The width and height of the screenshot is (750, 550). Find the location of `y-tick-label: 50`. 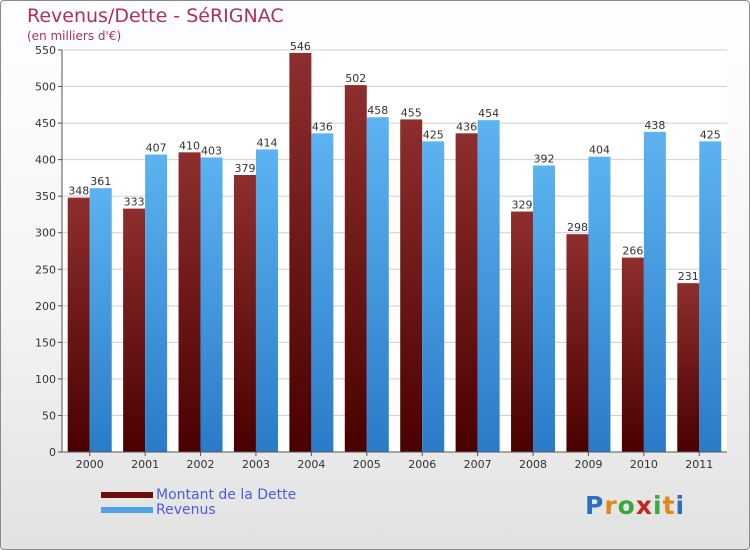

y-tick-label: 50 is located at coordinates (49, 415).